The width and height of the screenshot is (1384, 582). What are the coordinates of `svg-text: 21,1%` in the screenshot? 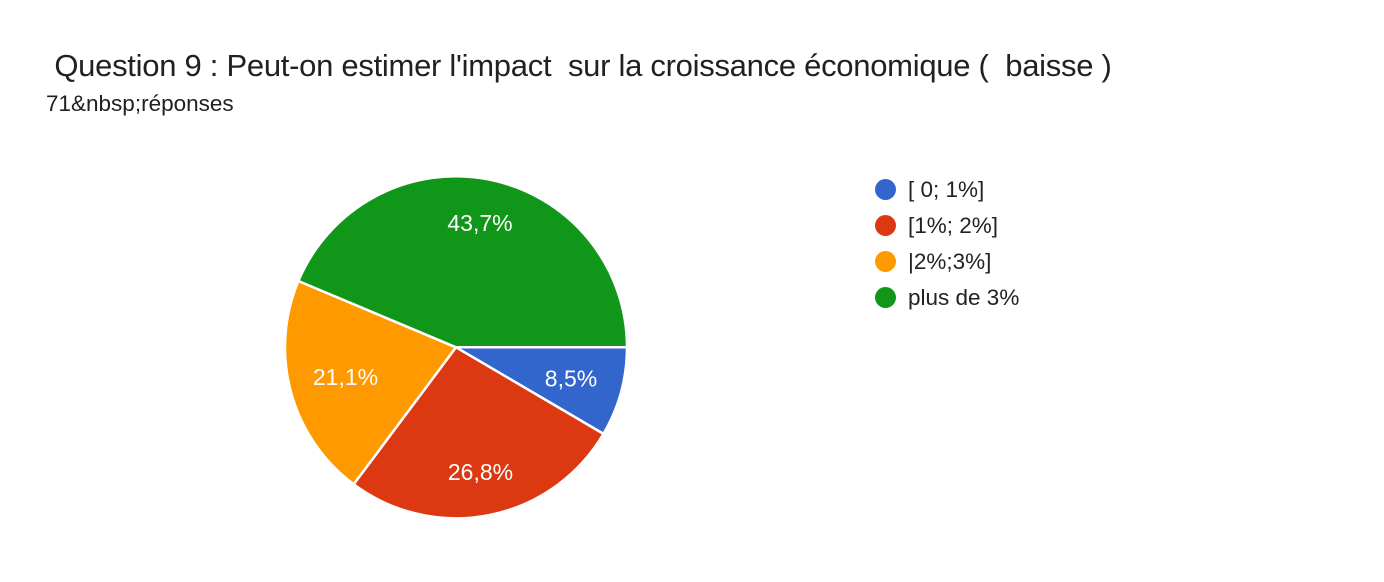 It's located at (345, 377).